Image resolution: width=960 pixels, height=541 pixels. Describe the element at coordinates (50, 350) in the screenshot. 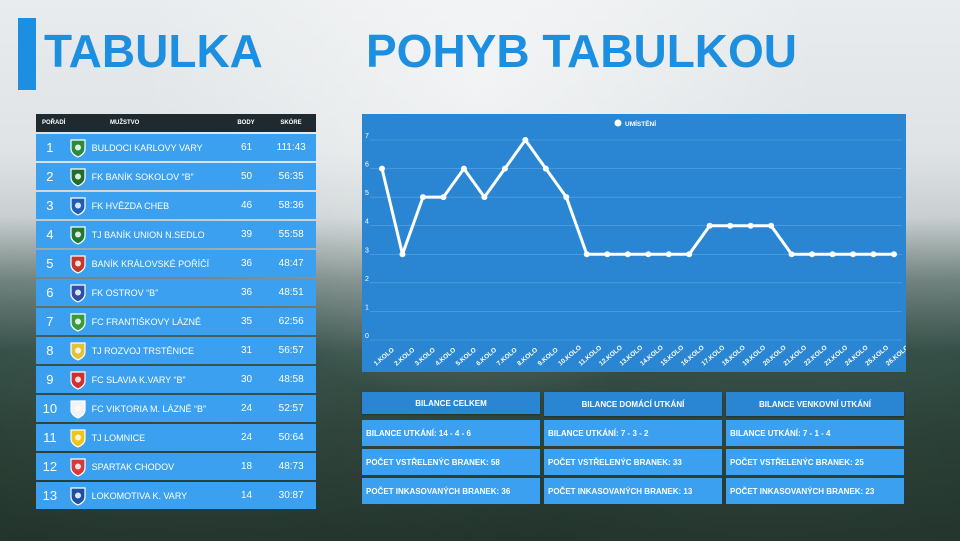

I see `row-rank: 8` at that location.